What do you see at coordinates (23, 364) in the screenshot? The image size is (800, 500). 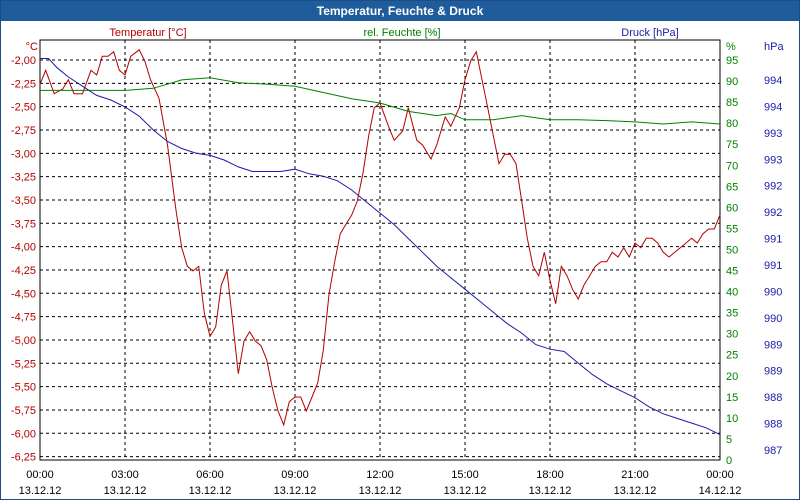 I see `y-tick-label-temperature: -5,25` at bounding box center [23, 364].